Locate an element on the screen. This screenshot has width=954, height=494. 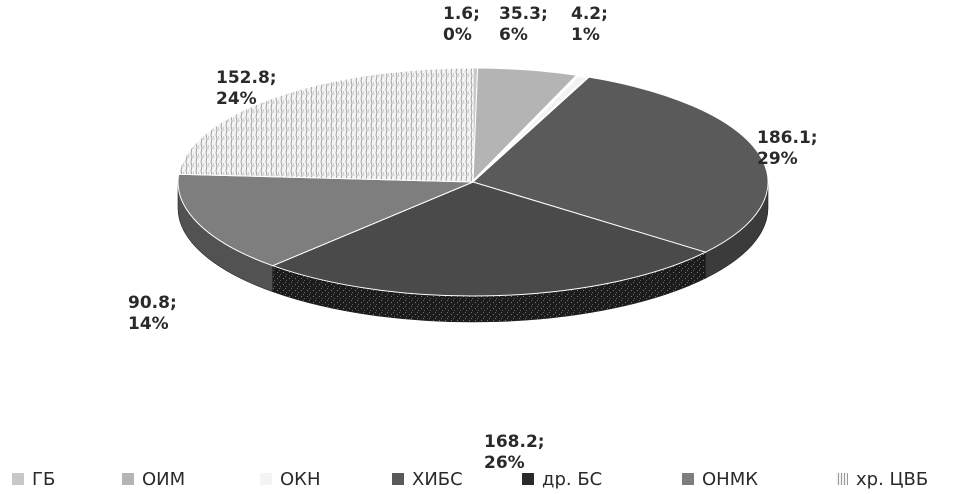
data-label-percent: 26% is located at coordinates (504, 463).